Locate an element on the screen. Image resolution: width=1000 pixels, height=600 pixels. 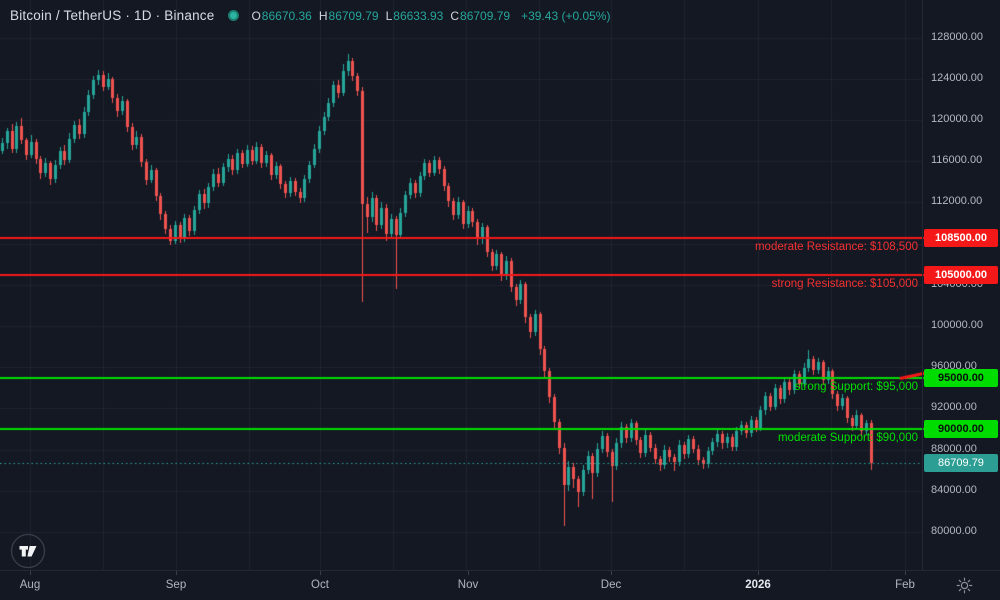
open-value: 86670.36 is located at coordinates (286, 15).